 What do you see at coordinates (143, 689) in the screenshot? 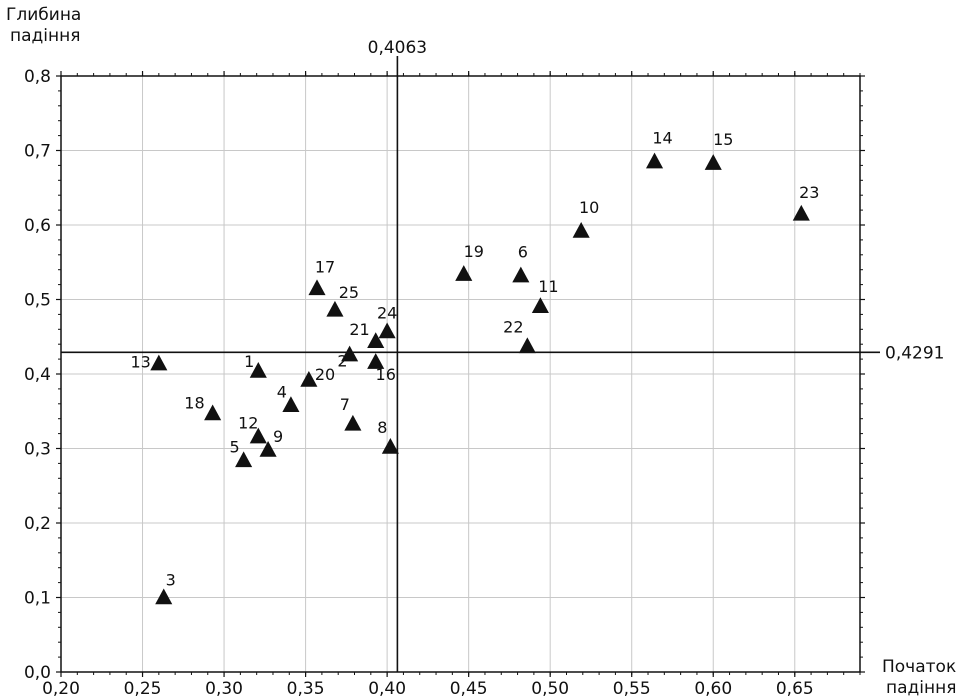
I see `x-tick-label: 0,25` at bounding box center [143, 689].